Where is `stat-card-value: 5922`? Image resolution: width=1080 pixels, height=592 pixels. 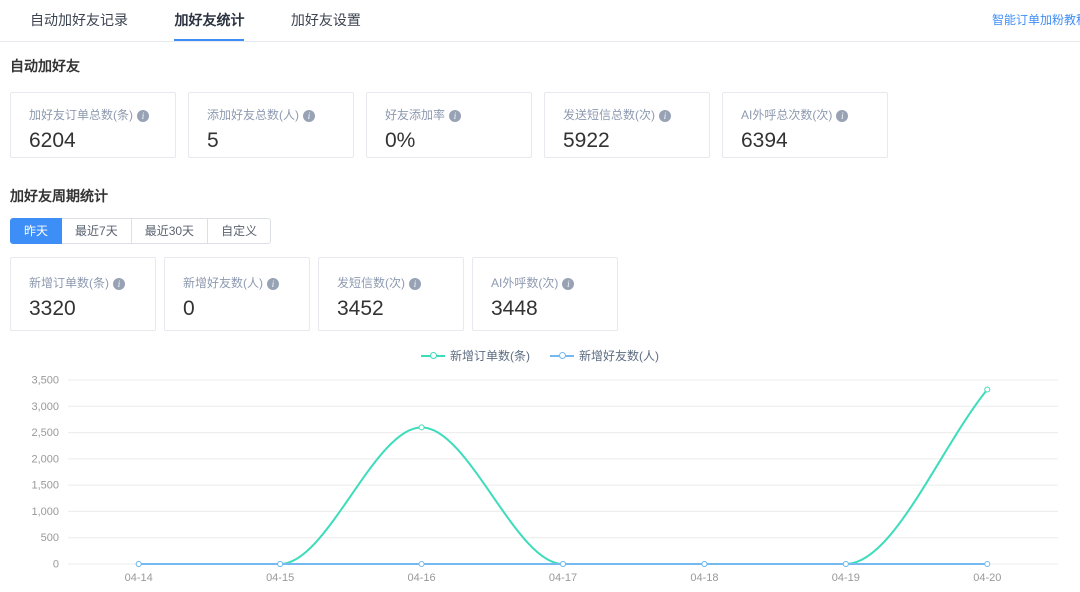
stat-card-value: 5922 is located at coordinates (586, 140).